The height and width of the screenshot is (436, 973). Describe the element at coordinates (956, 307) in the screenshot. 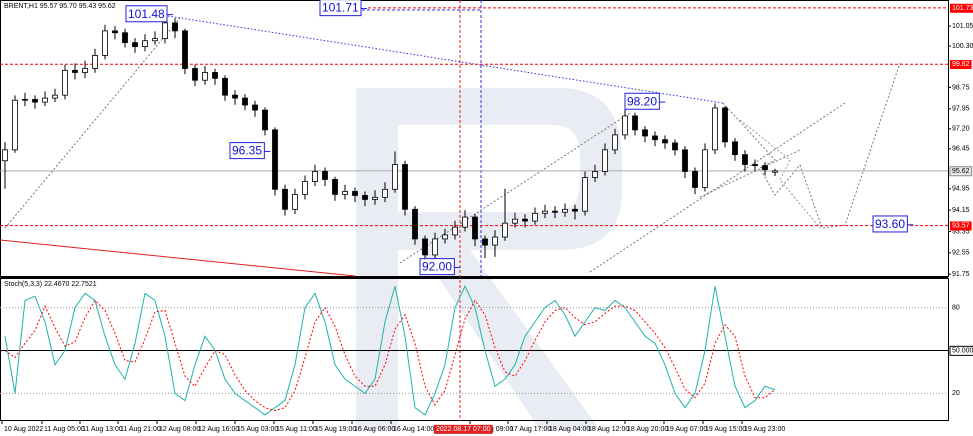

I see `y-tick-label: 80` at that location.